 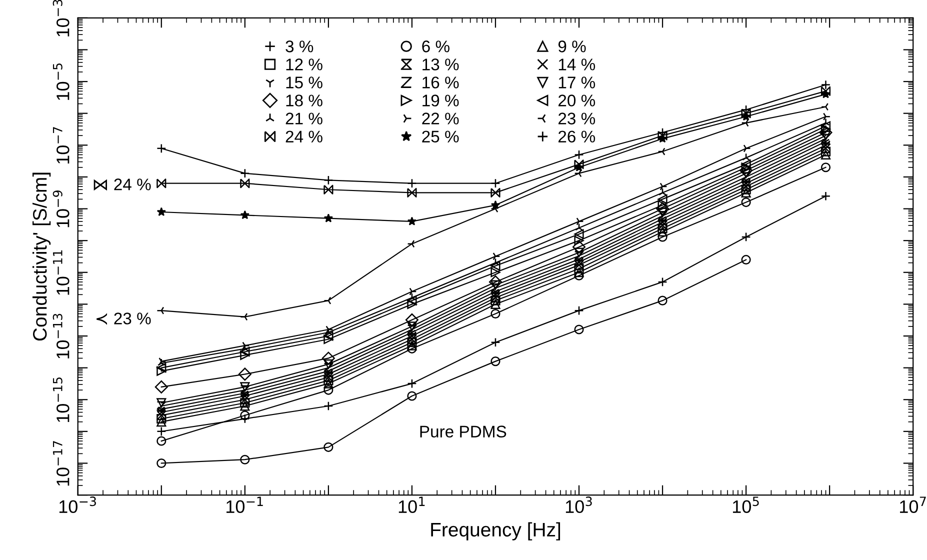 What do you see at coordinates (577, 82) in the screenshot?
I see `legend-label: 17 %` at bounding box center [577, 82].